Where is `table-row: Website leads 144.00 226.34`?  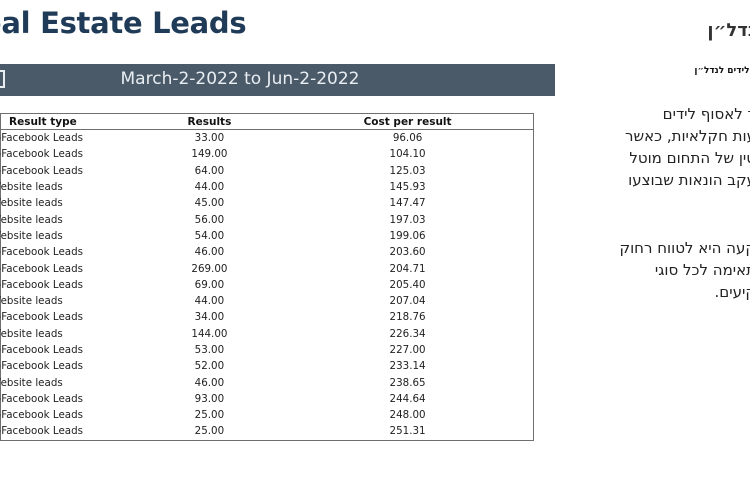
table-row: Website leads 144.00 226.34 is located at coordinates (267, 334).